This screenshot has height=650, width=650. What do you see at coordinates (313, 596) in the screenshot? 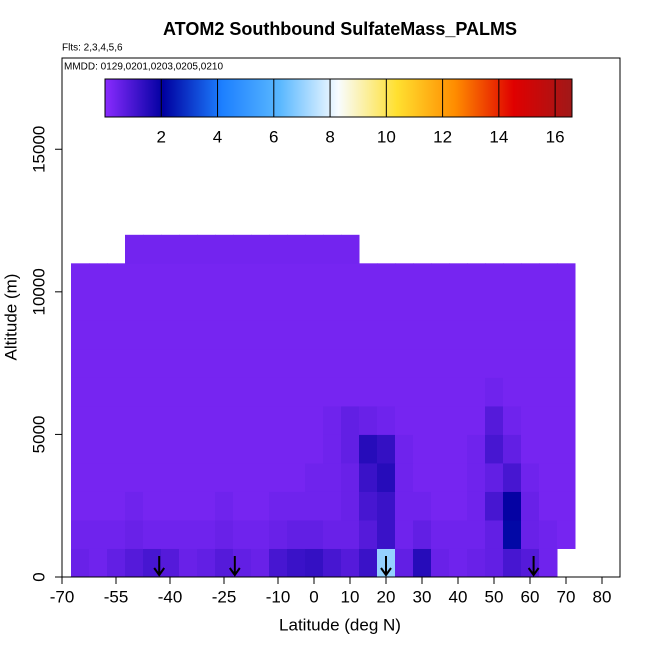
I see `x-tick-label: 0` at bounding box center [313, 596].